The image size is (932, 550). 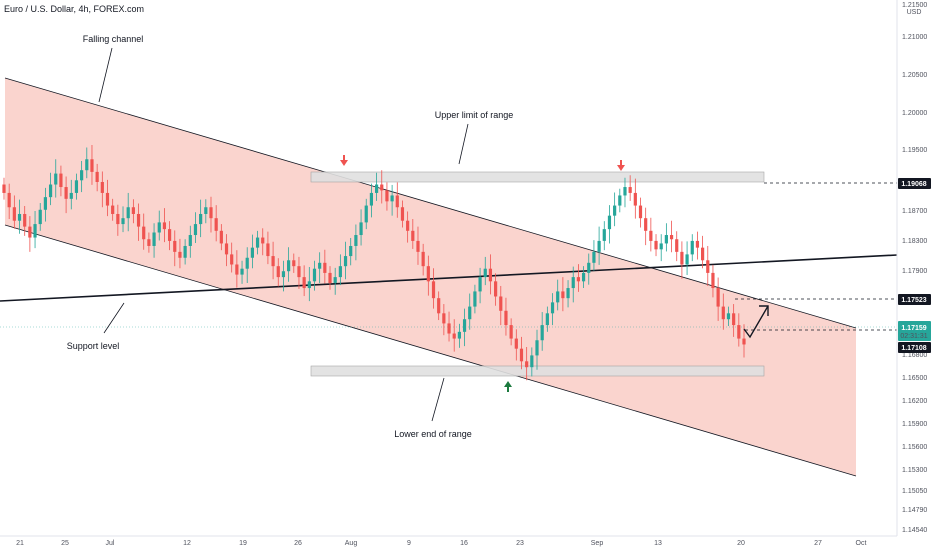 What do you see at coordinates (914, 331) in the screenshot?
I see `price-tag-last-bg` at bounding box center [914, 331].